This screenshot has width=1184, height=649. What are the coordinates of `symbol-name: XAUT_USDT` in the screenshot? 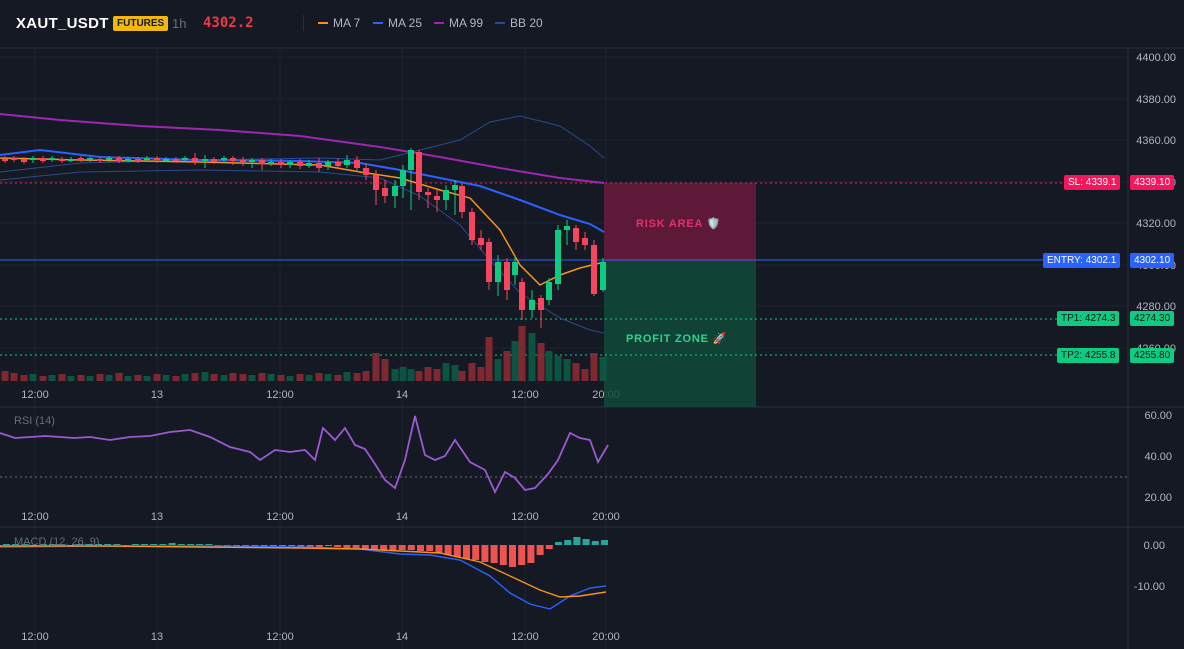 It's located at (62, 23).